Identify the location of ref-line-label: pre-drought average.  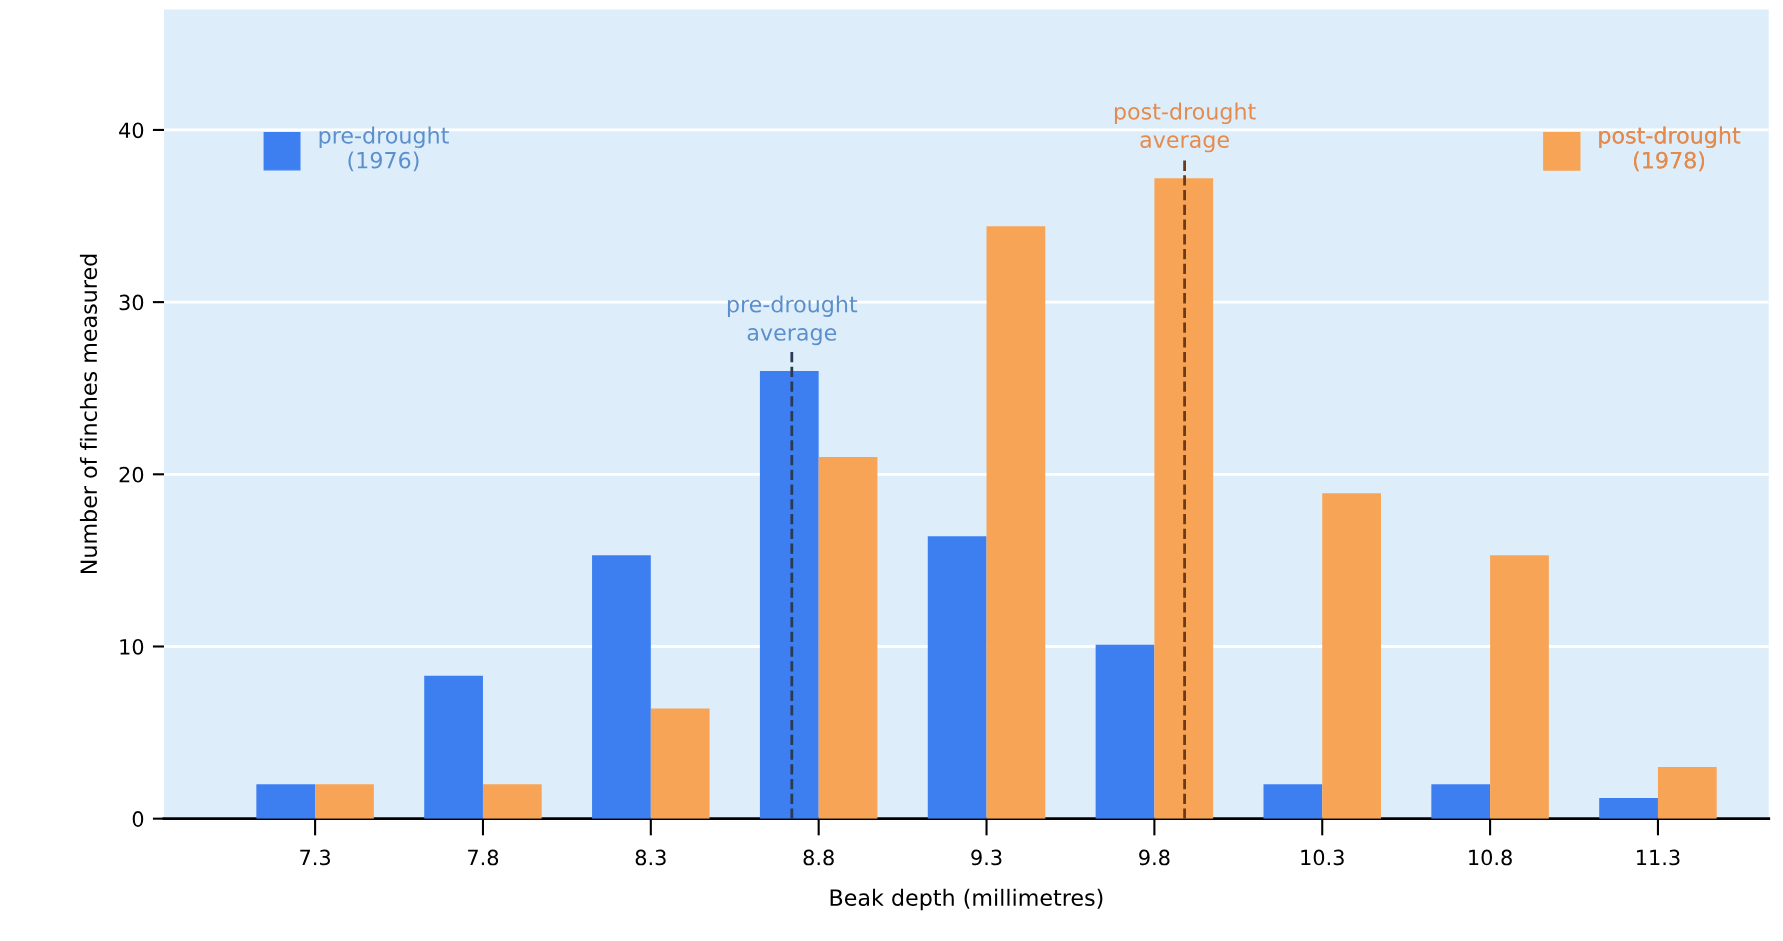
(792, 320).